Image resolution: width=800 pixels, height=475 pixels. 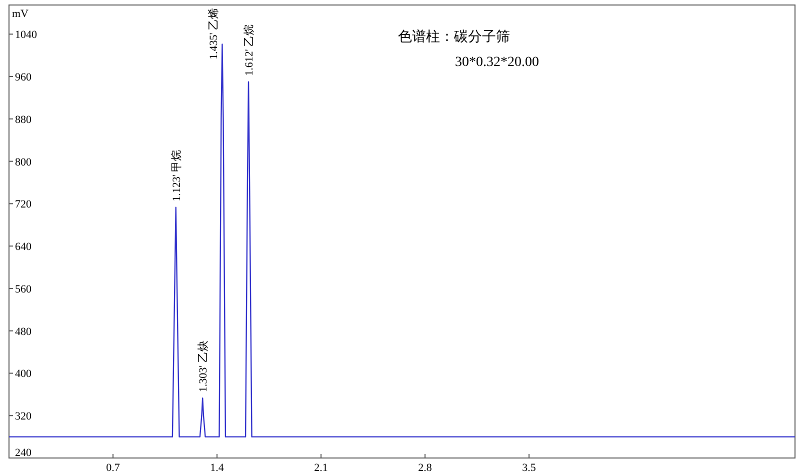 I want to click on y-axis-title: mV, so click(x=20, y=14).